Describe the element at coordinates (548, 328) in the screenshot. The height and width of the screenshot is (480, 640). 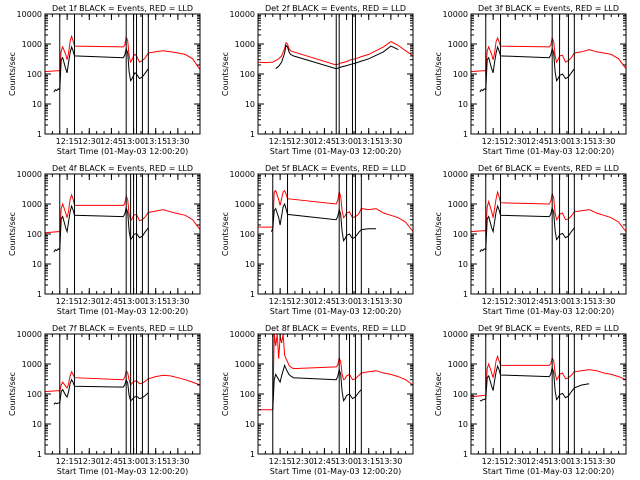
I see `chart-title: Det 9f BLACK = Events, RED = LLD` at that location.